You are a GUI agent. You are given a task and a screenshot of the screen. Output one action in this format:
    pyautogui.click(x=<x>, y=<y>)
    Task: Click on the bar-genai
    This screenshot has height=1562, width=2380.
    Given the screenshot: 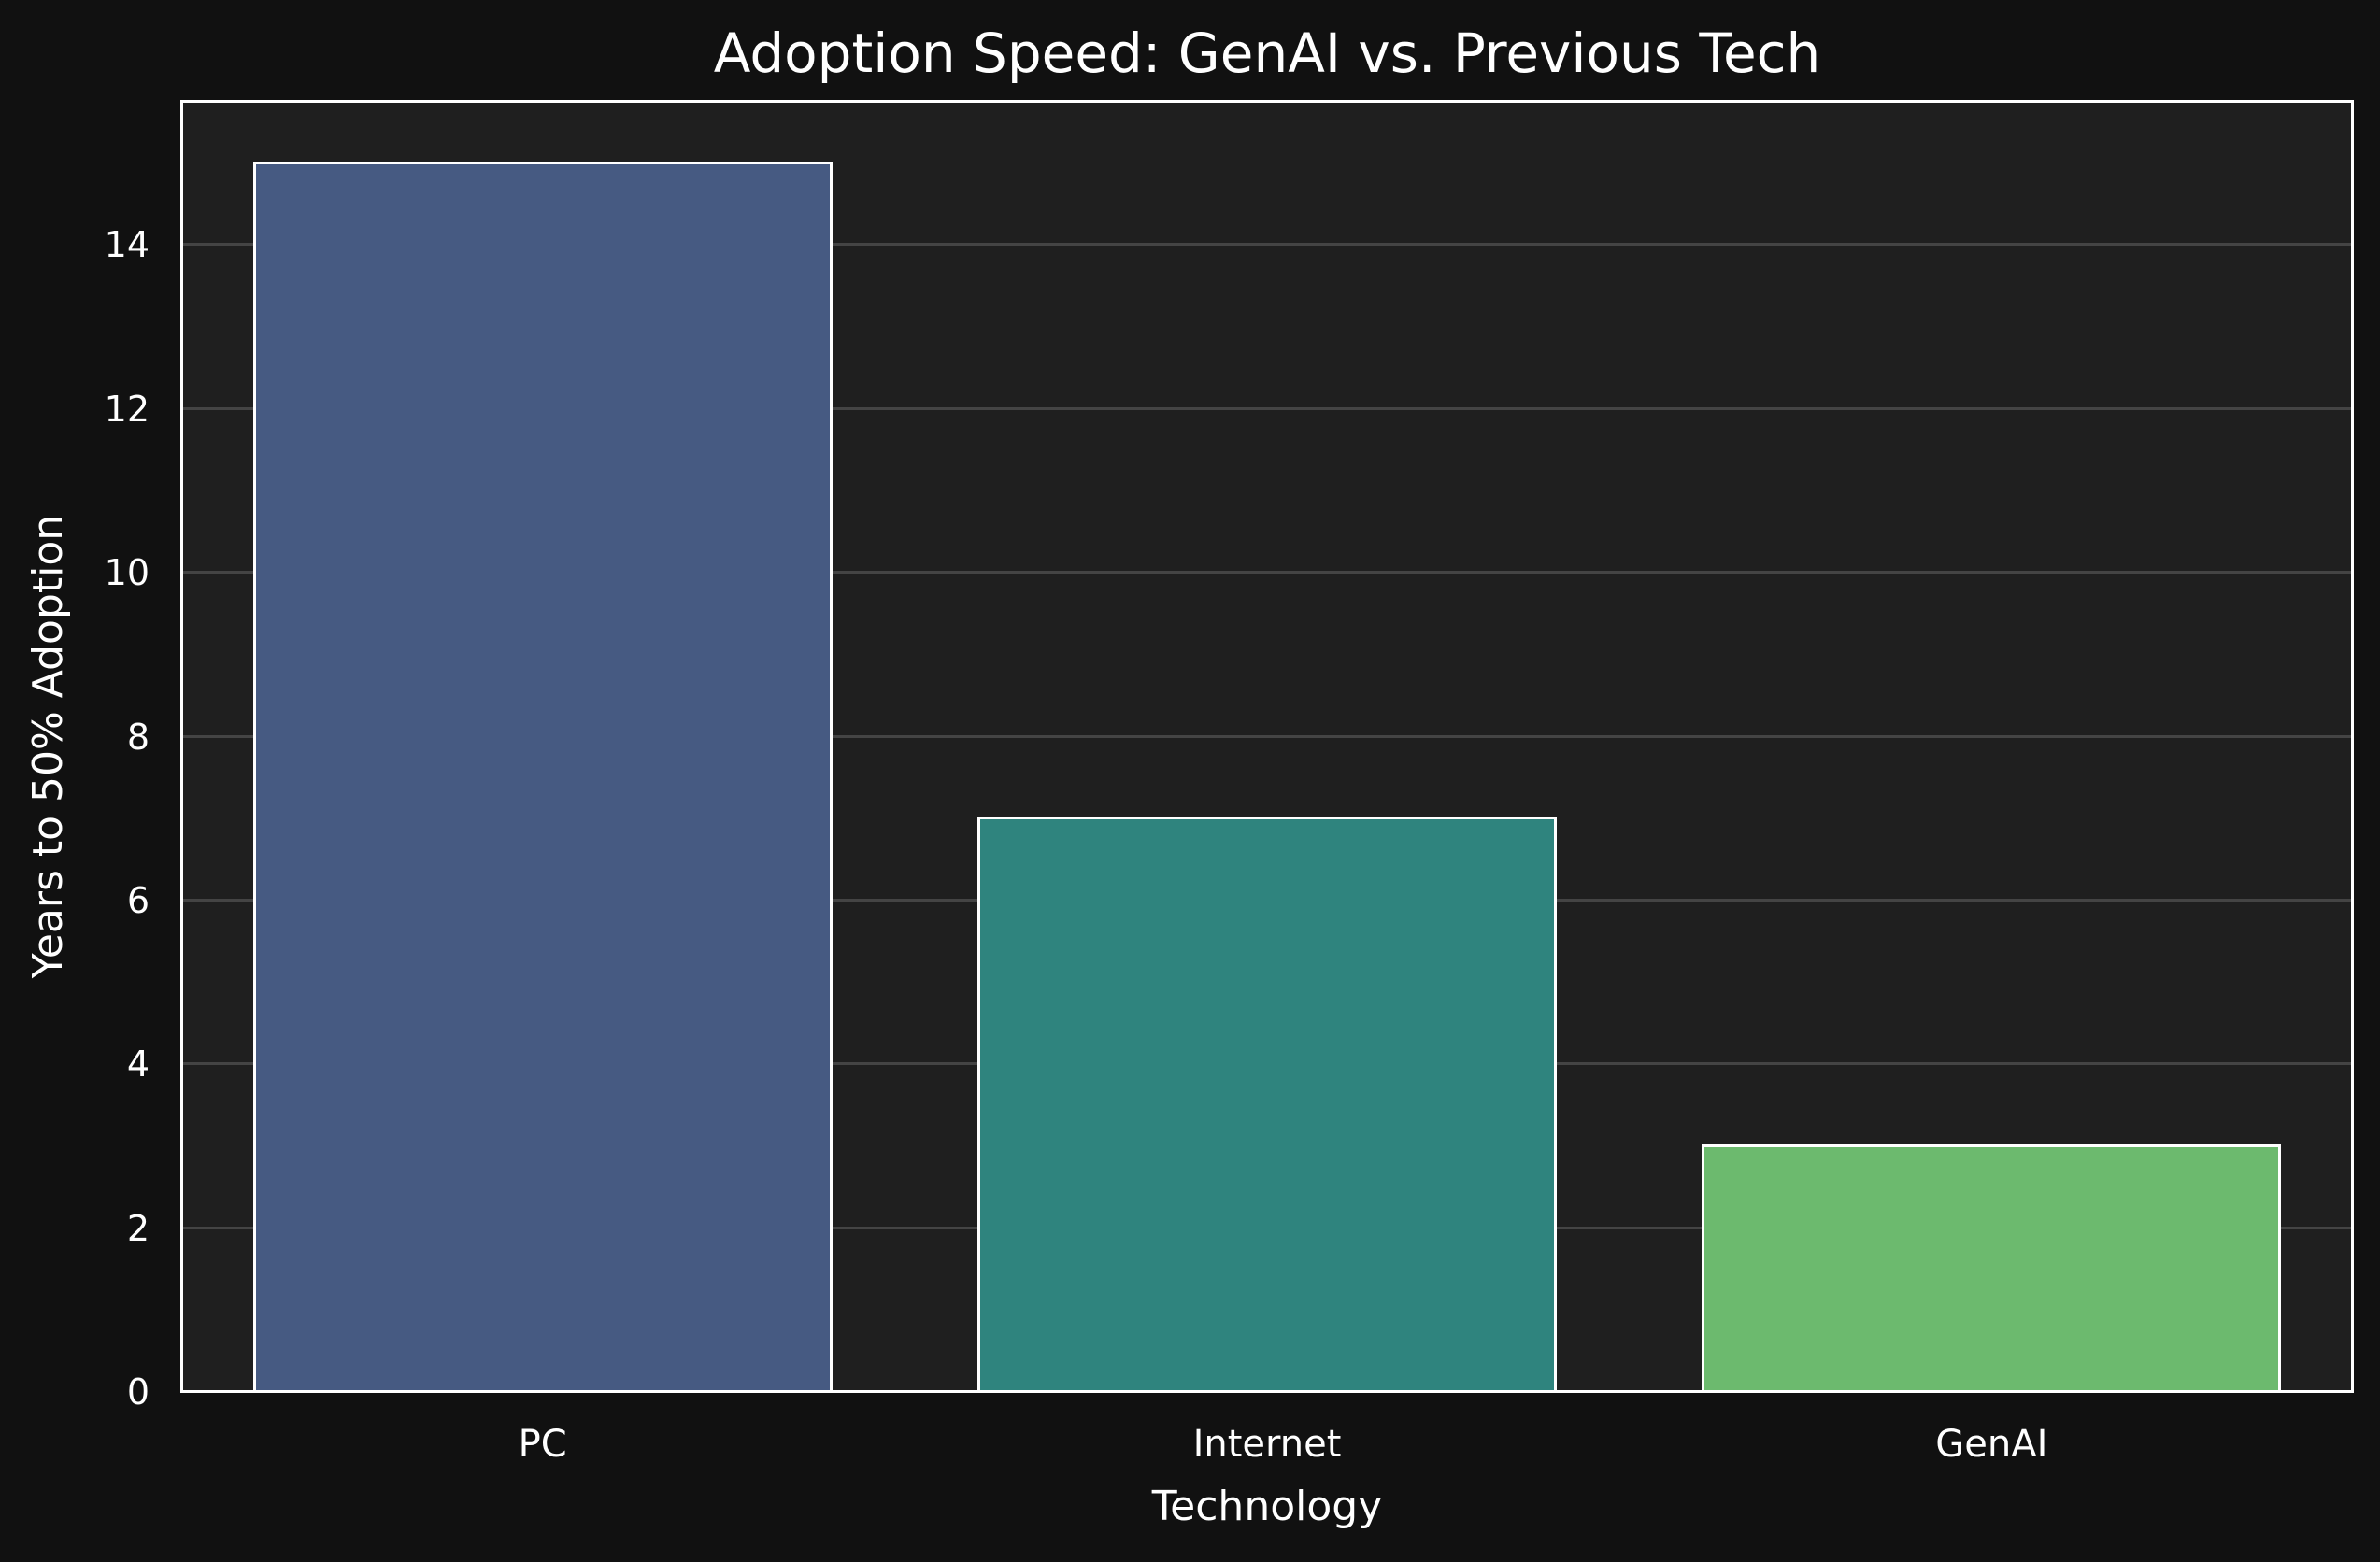 What is the action you would take?
    pyautogui.click(x=1992, y=1268)
    